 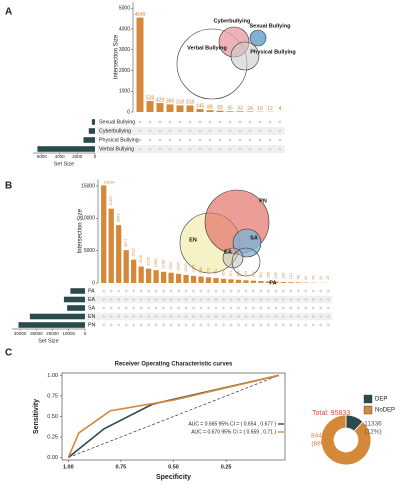 I want to click on bar-value-label: 1736, so click(x=164, y=264).